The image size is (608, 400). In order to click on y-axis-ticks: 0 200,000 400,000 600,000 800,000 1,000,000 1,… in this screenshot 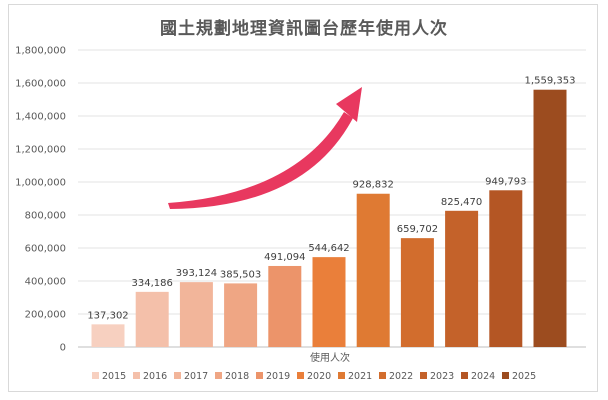, I will do `click(40, 200)`.